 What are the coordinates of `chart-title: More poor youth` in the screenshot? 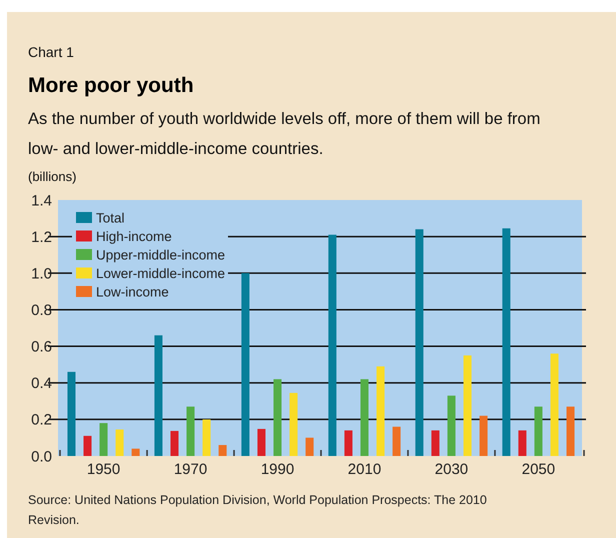 It's located at (111, 85).